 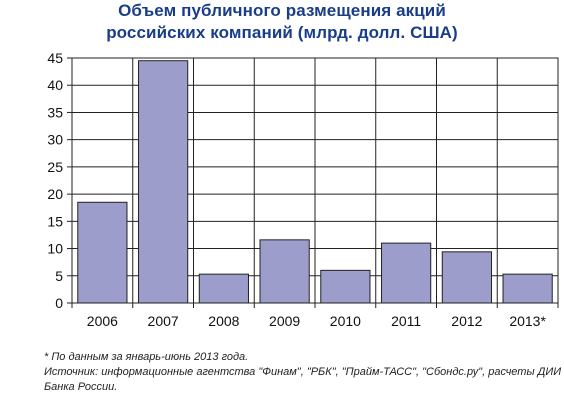 I want to click on x-tick-label: 2007, so click(x=163, y=321).